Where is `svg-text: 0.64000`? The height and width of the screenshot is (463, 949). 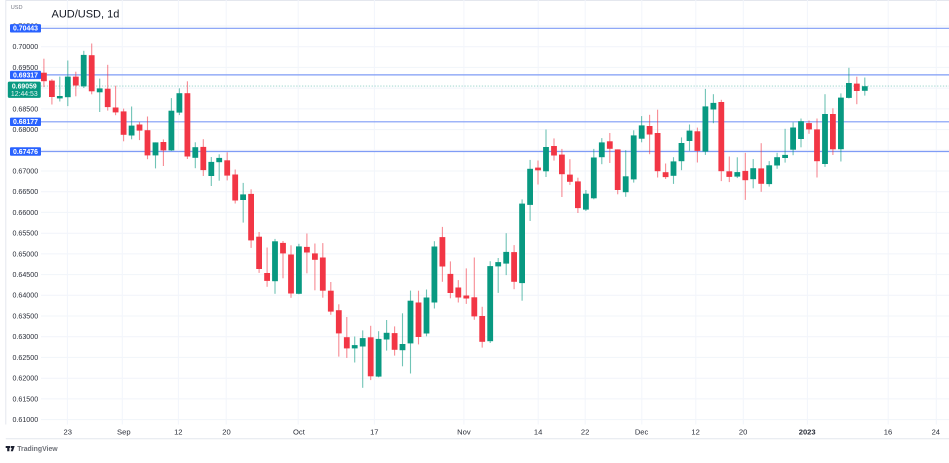
svg-text: 0.64000 is located at coordinates (26, 296).